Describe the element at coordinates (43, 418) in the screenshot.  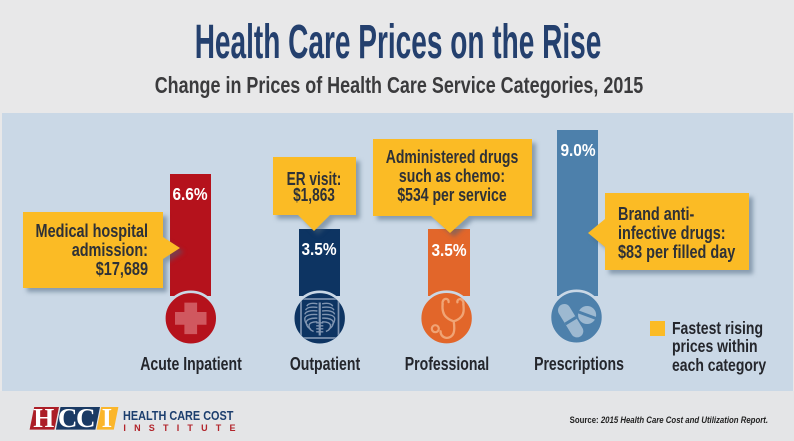
I see `svg-text: H` at that location.